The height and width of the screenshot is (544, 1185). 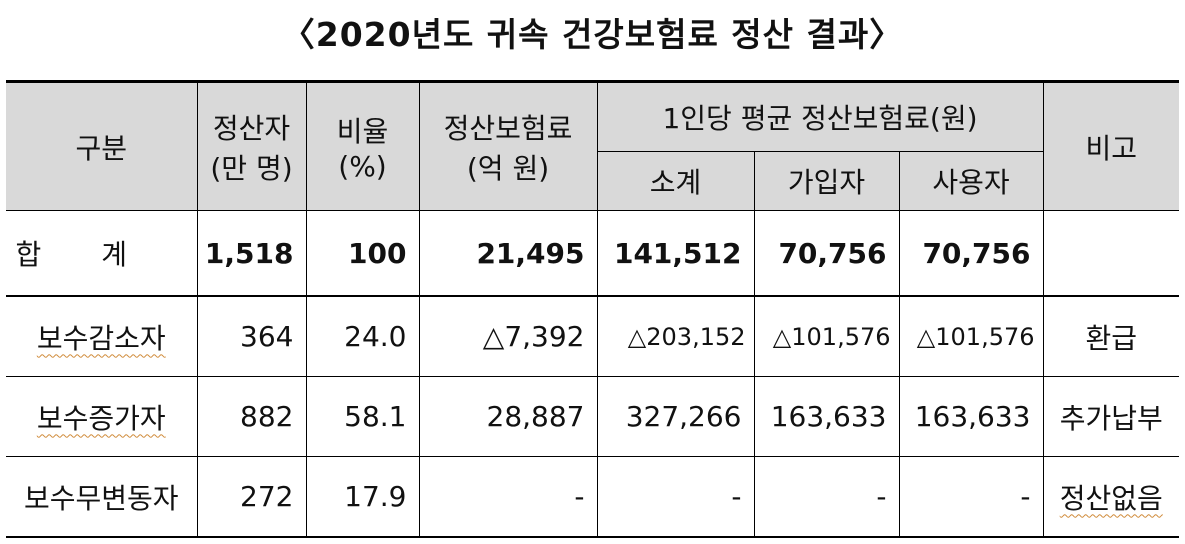 I want to click on total-label: 합계, so click(x=102, y=253).